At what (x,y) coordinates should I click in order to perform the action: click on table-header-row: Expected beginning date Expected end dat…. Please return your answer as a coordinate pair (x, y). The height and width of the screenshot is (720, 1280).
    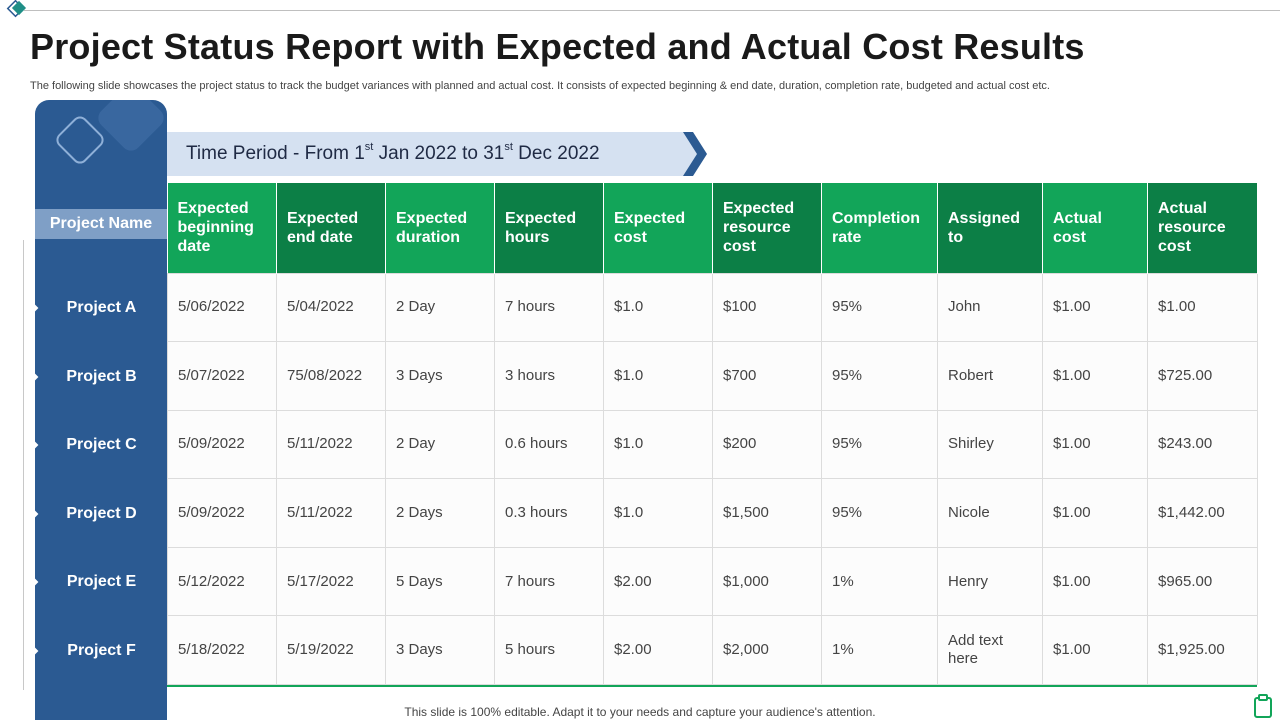
    Looking at the image, I should click on (712, 228).